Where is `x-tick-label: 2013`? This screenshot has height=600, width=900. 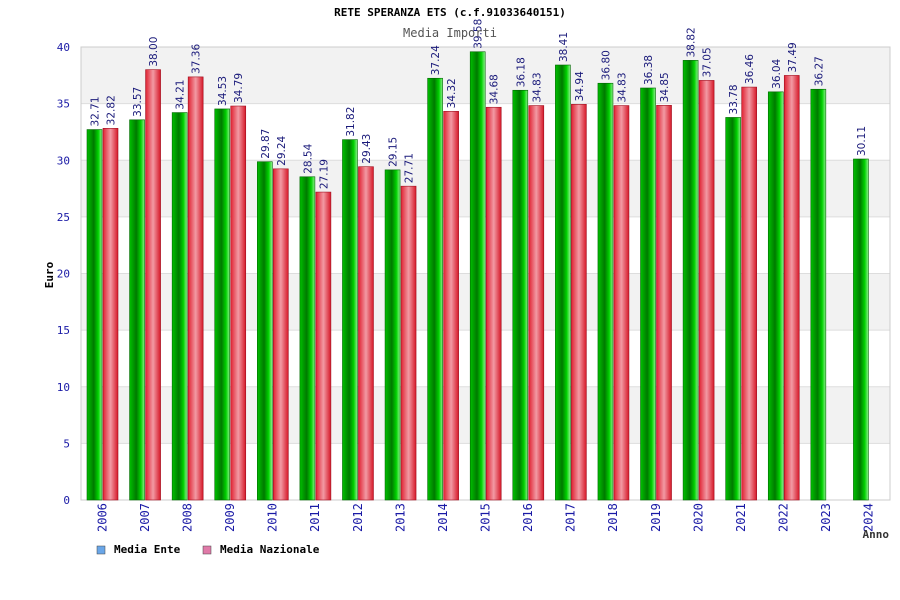 x-tick-label: 2013 is located at coordinates (400, 517).